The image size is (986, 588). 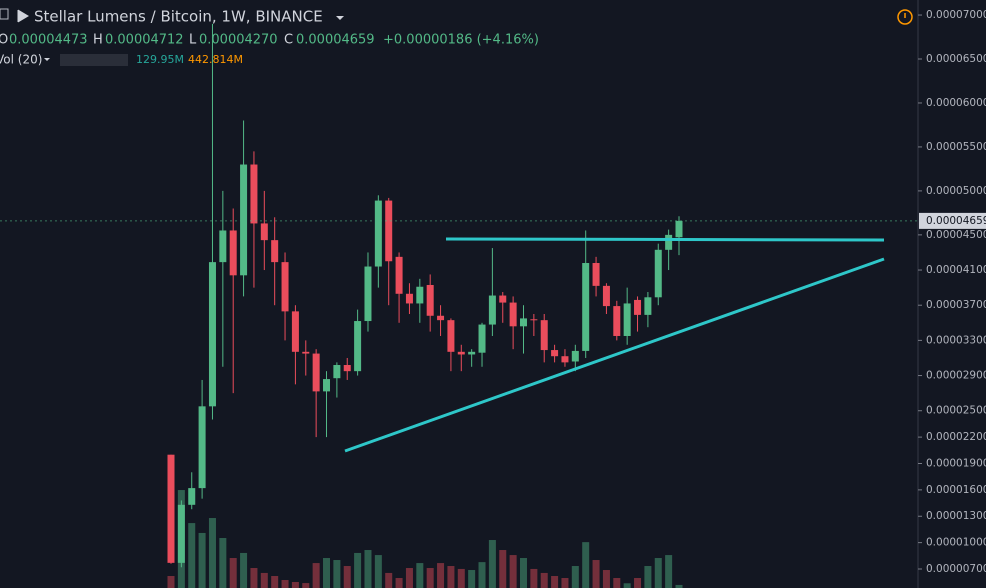 What do you see at coordinates (905, 17) in the screenshot?
I see `alert-icon` at bounding box center [905, 17].